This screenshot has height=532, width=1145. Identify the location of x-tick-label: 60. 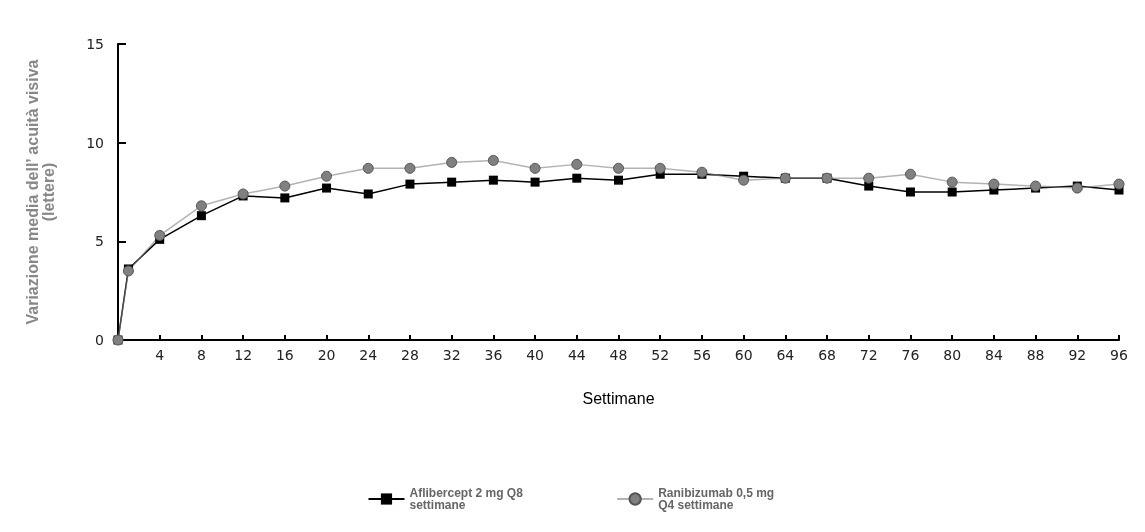
(743, 355).